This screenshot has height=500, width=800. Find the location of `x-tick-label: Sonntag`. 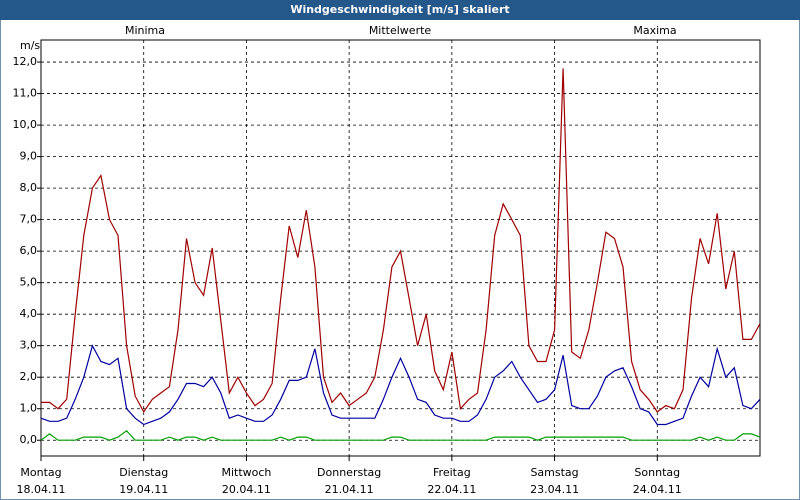

x-tick-label: Sonntag is located at coordinates (657, 472).